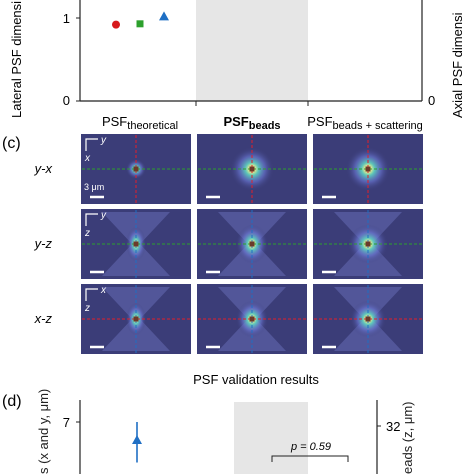 This screenshot has height=474, width=474. What do you see at coordinates (66, 422) in the screenshot?
I see `panel-d-y-tick-label-7: 7` at bounding box center [66, 422].